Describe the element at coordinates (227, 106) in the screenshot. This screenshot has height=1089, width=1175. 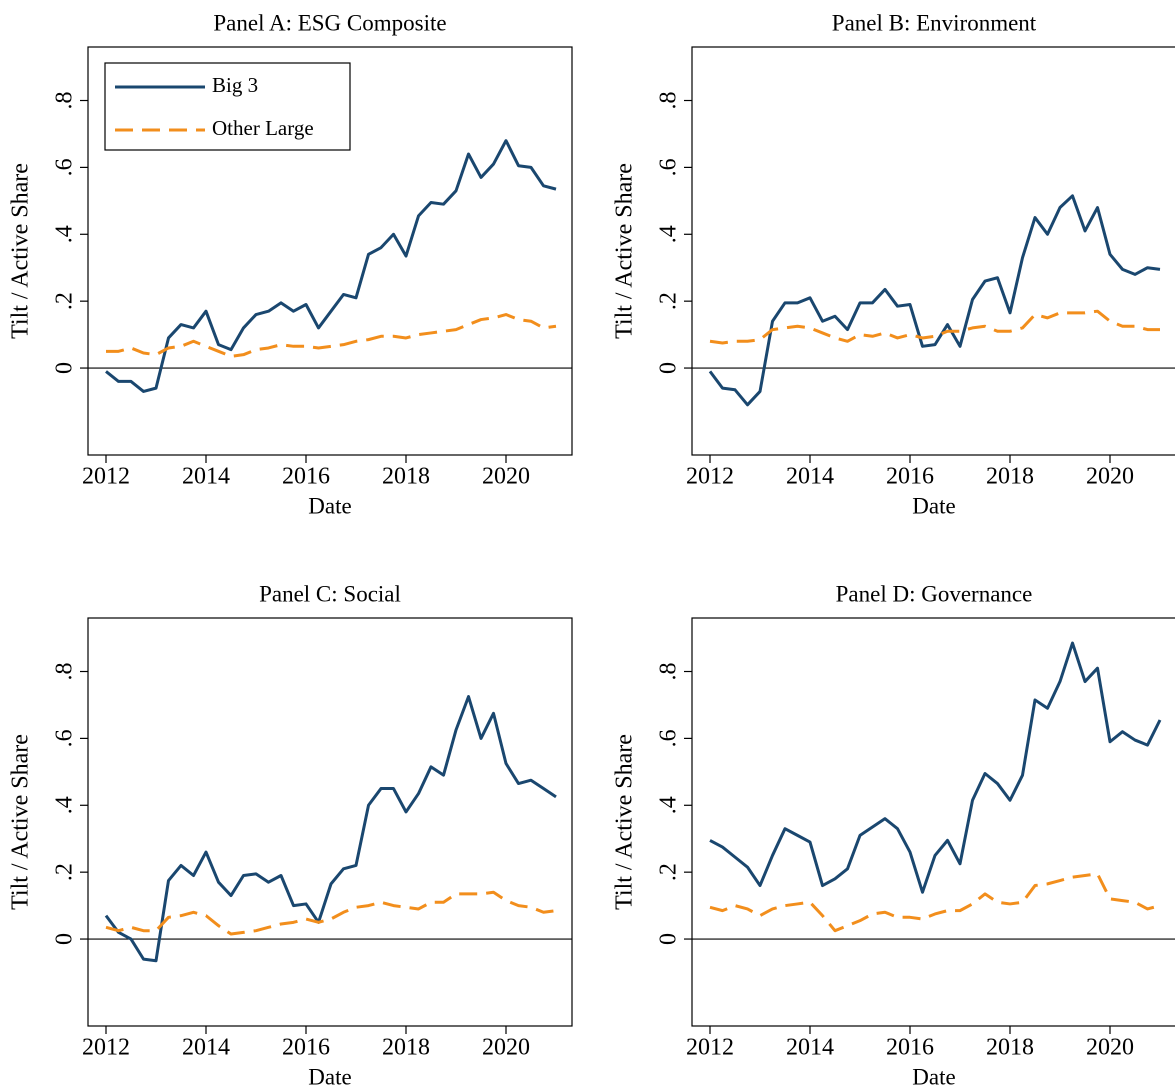
I see `legend-box` at that location.